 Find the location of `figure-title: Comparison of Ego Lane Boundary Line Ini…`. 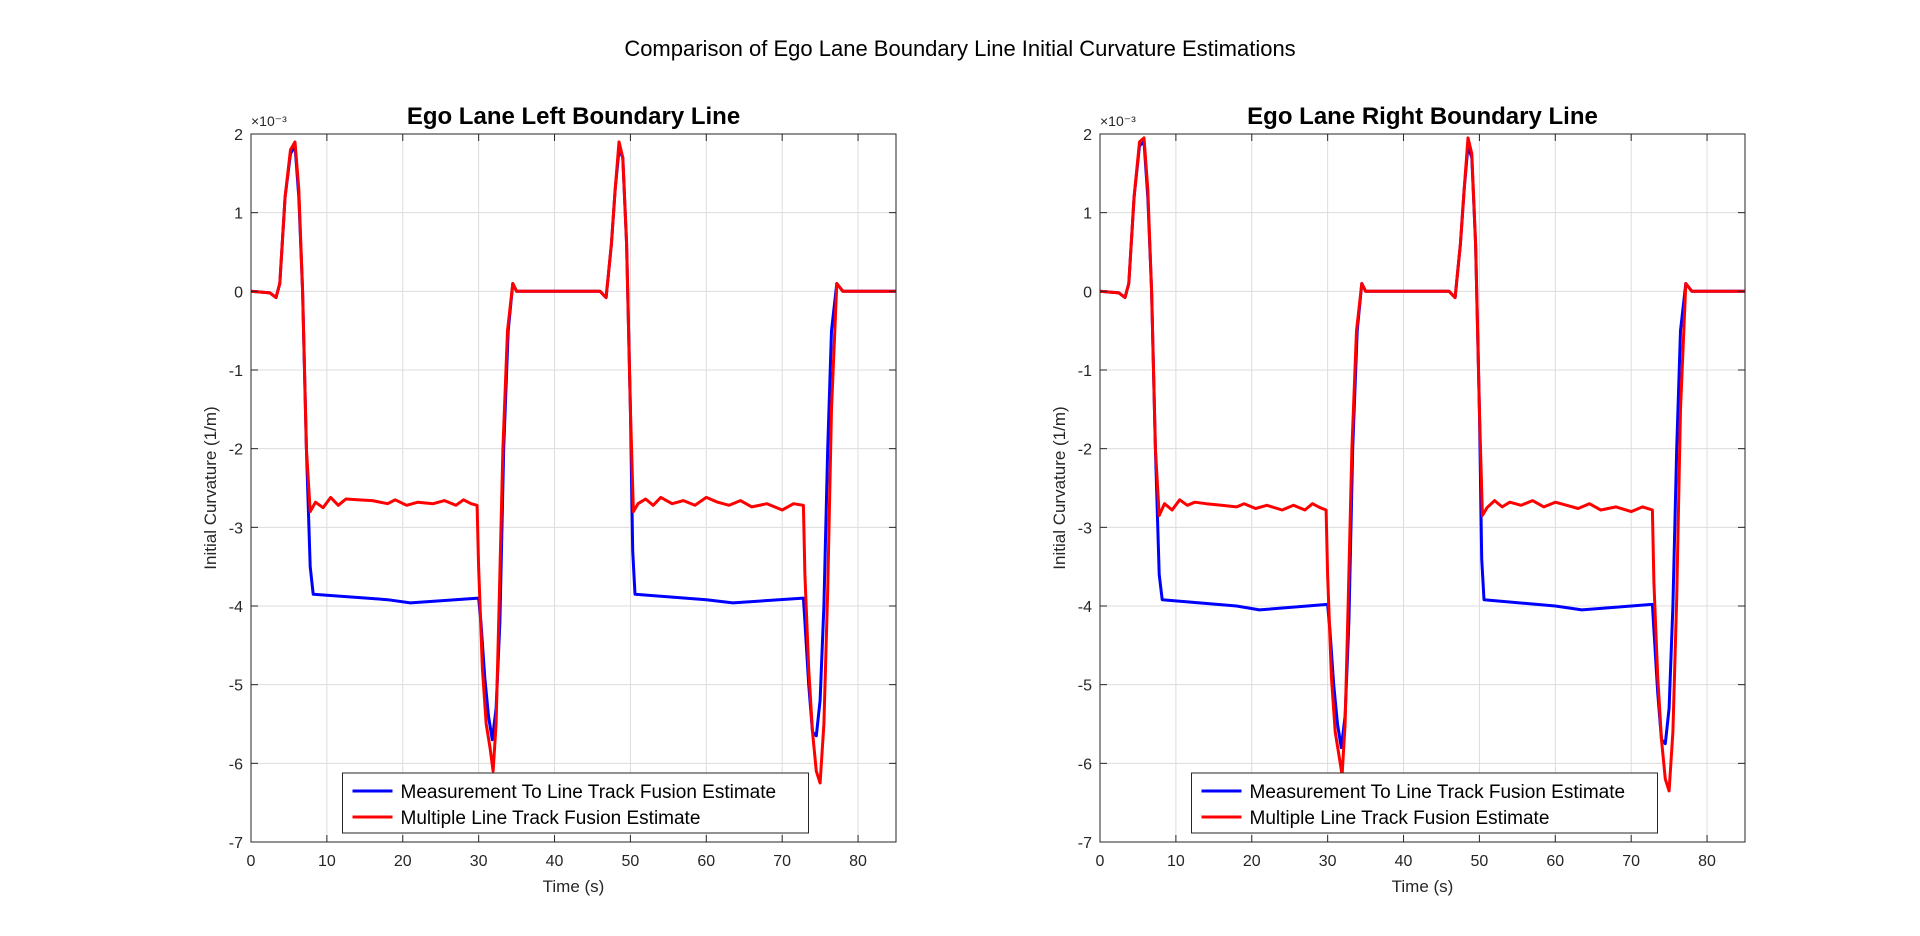

figure-title: Comparison of Ego Lane Boundary Line Ini… is located at coordinates (959, 48).